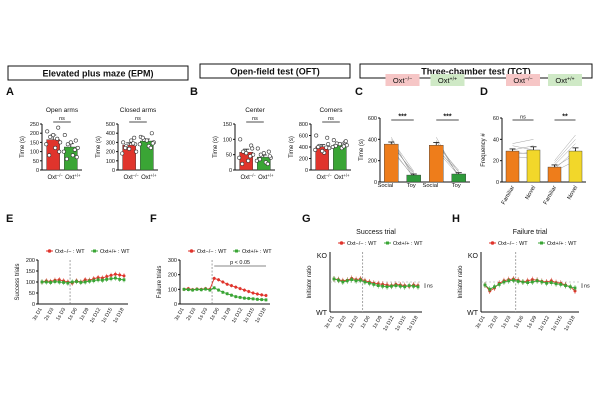  What do you see at coordinates (255, 110) in the screenshot?
I see `chart-title: Center` at bounding box center [255, 110].